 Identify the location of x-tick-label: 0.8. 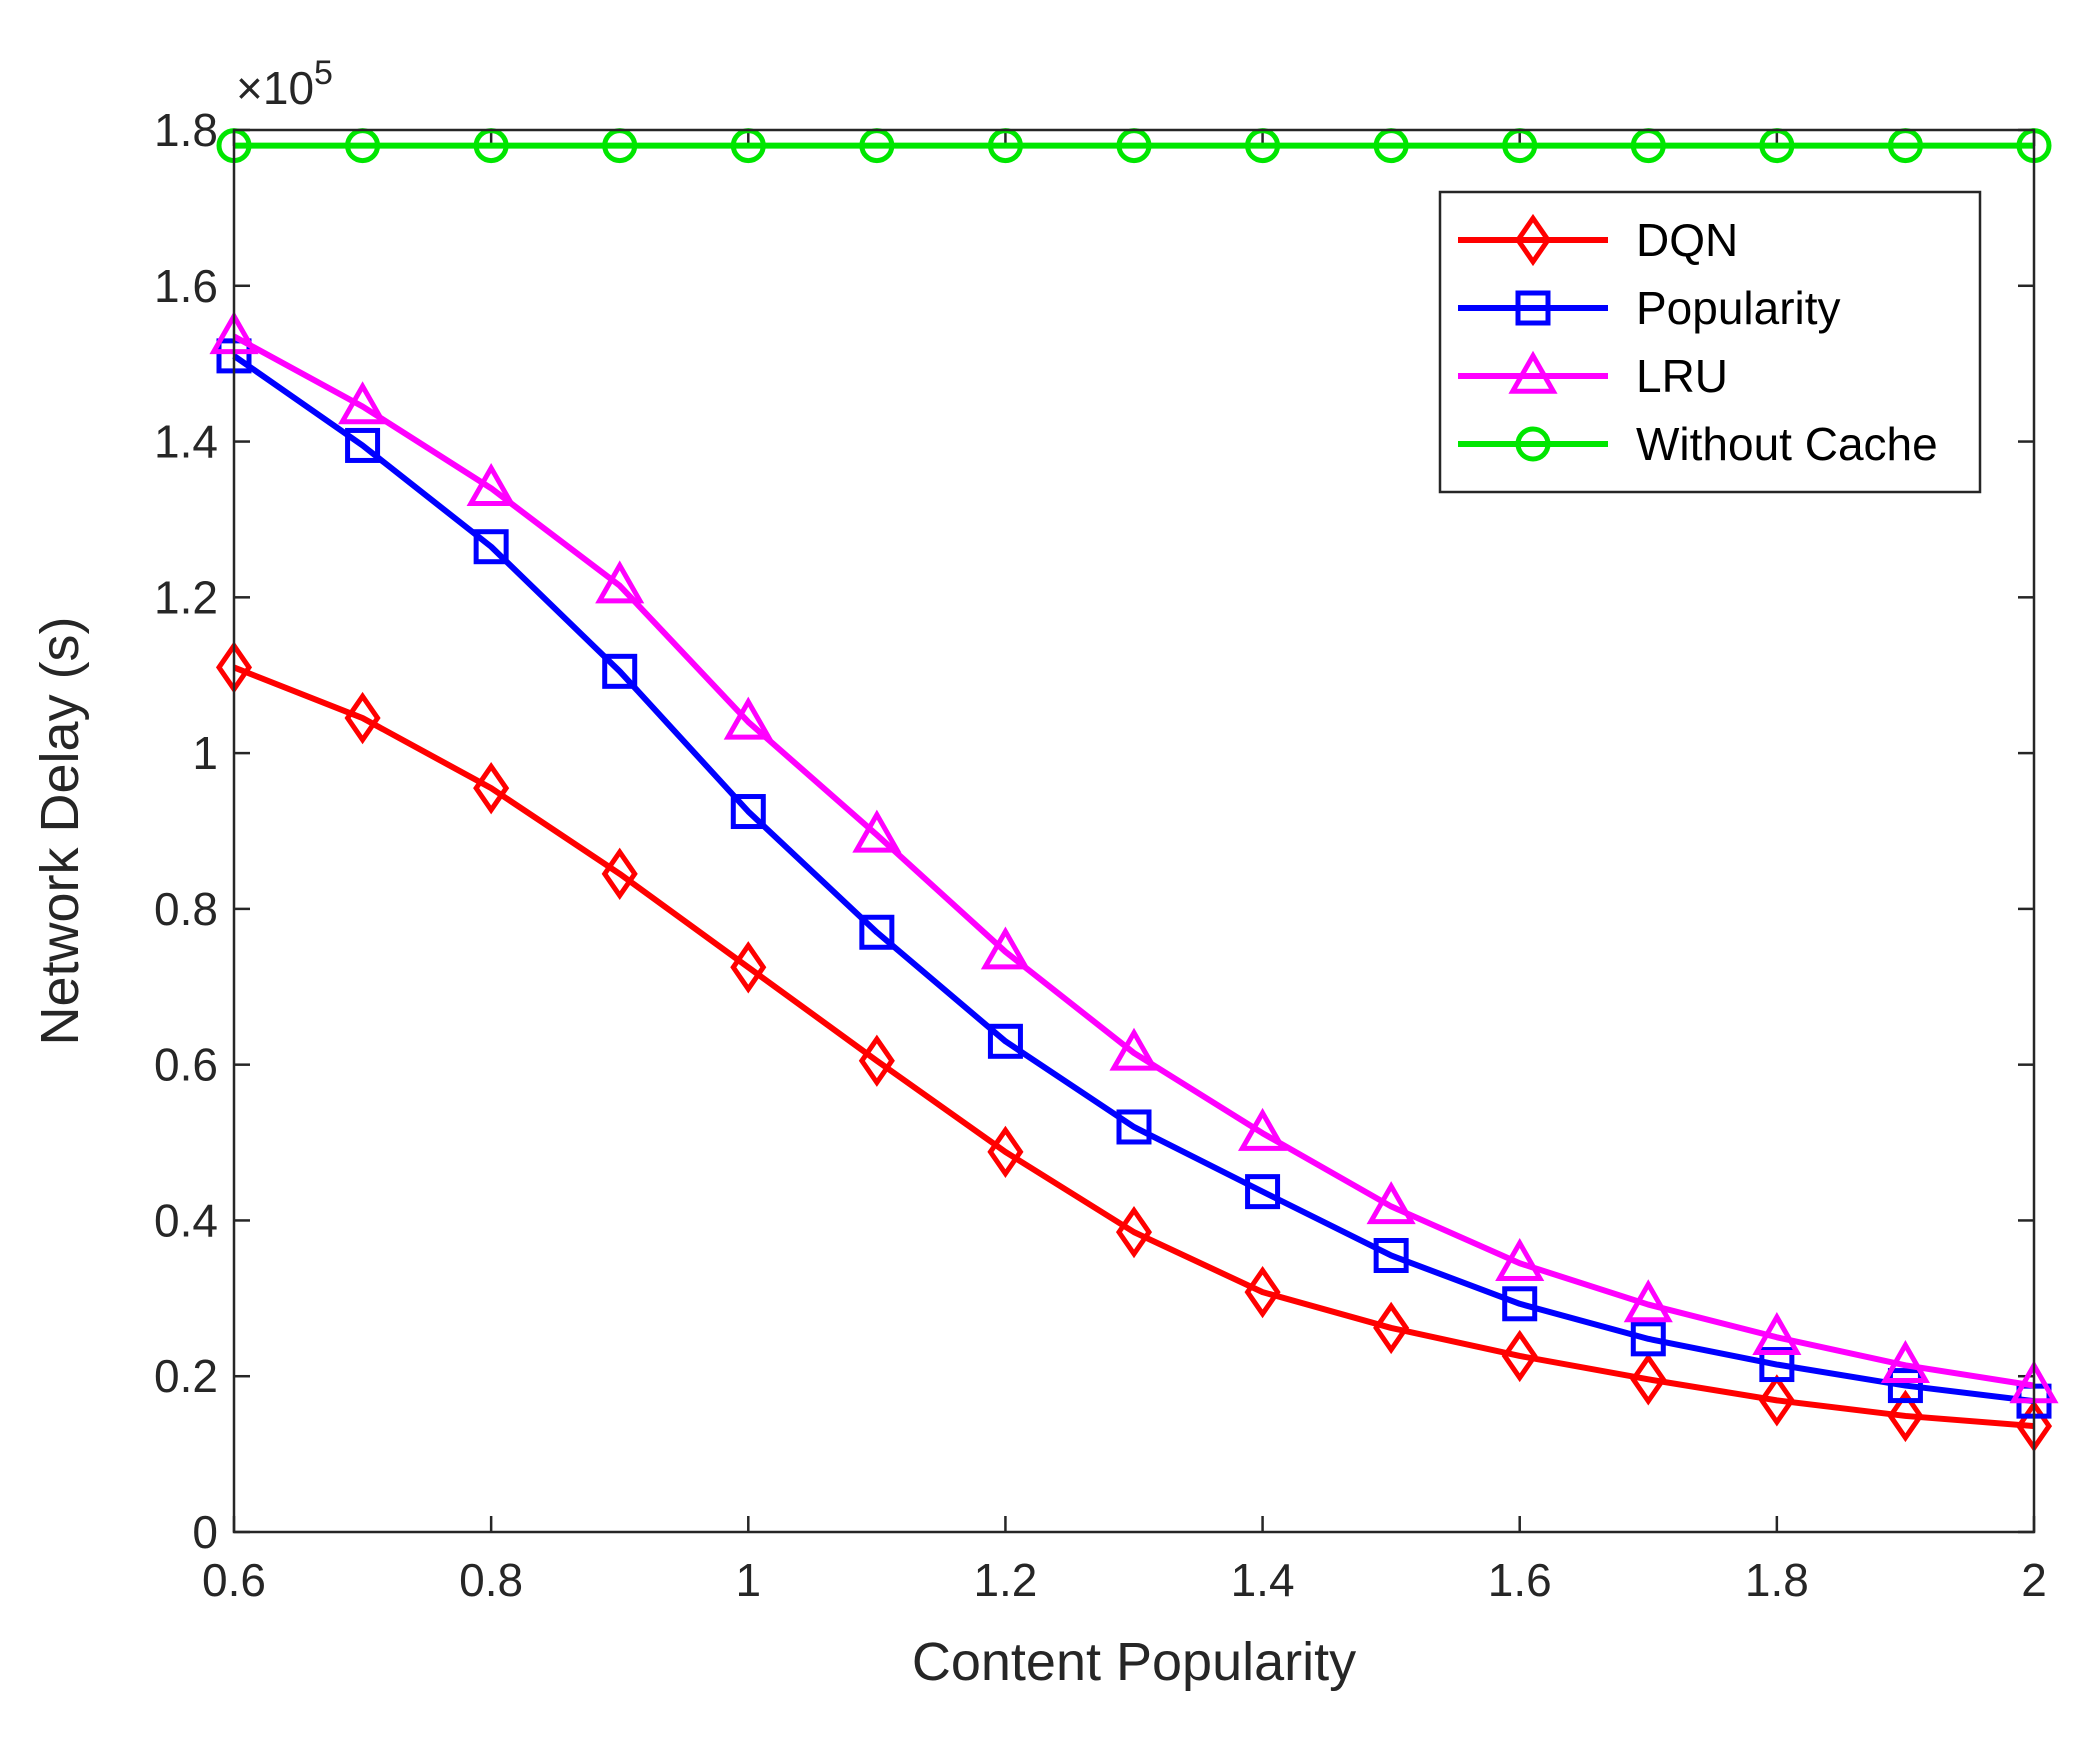
(491, 1580).